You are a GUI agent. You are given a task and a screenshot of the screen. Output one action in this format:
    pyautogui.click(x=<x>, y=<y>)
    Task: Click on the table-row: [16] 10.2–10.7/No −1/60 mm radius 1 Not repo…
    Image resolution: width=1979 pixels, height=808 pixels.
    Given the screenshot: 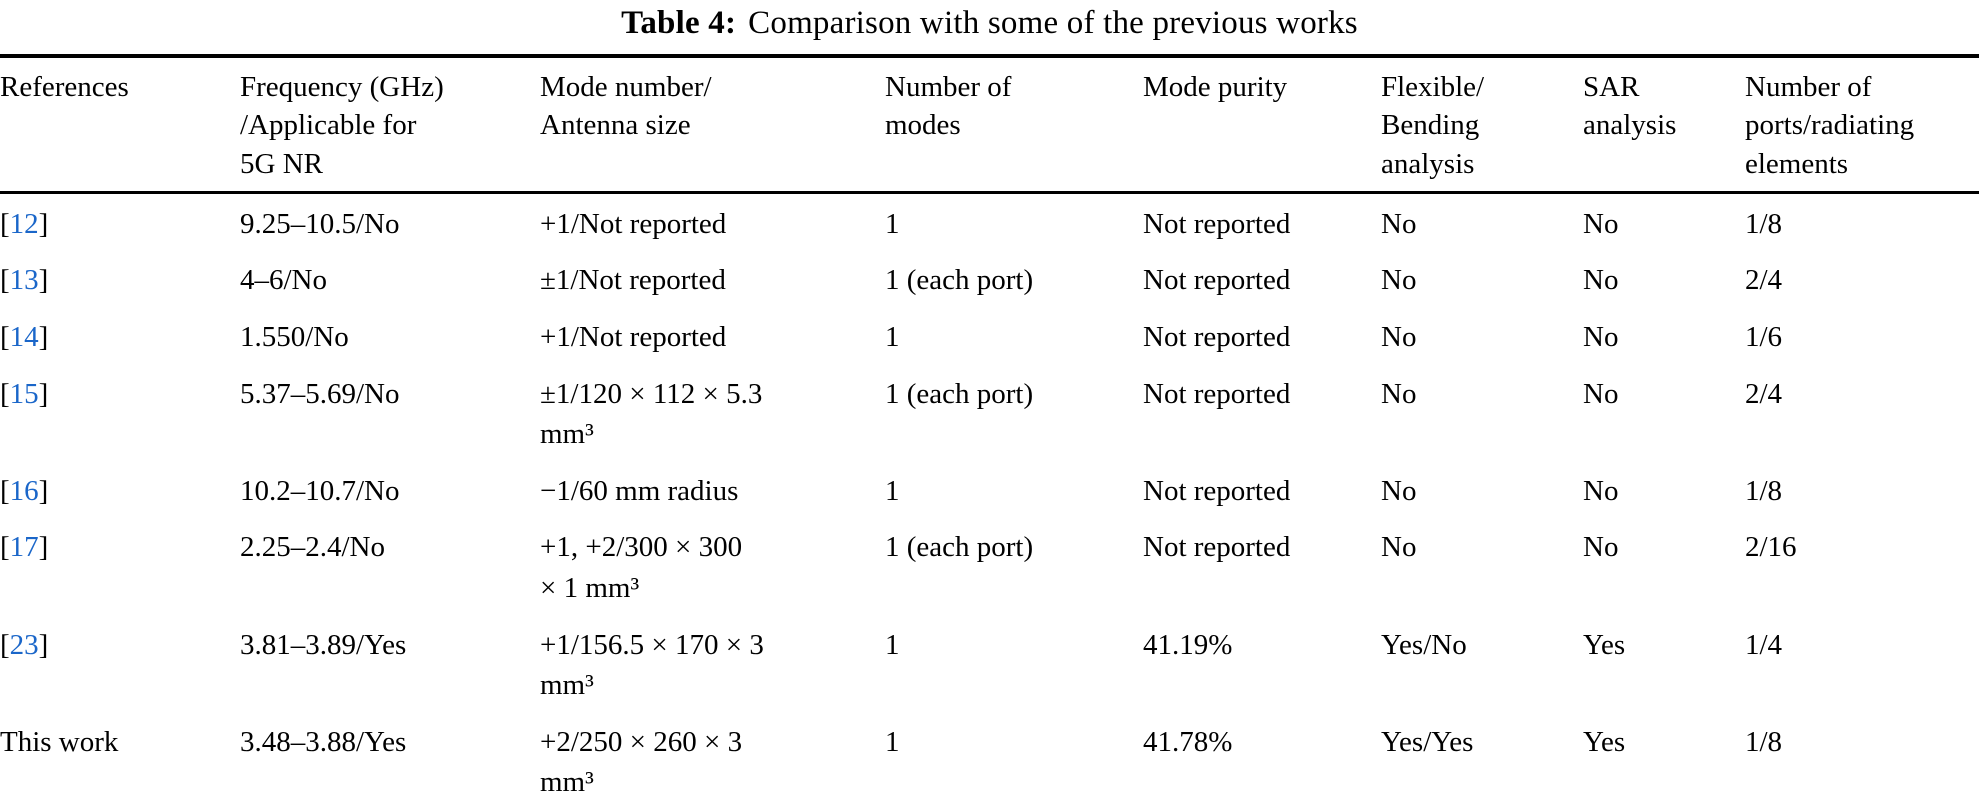 What is the action you would take?
    pyautogui.click(x=989, y=493)
    